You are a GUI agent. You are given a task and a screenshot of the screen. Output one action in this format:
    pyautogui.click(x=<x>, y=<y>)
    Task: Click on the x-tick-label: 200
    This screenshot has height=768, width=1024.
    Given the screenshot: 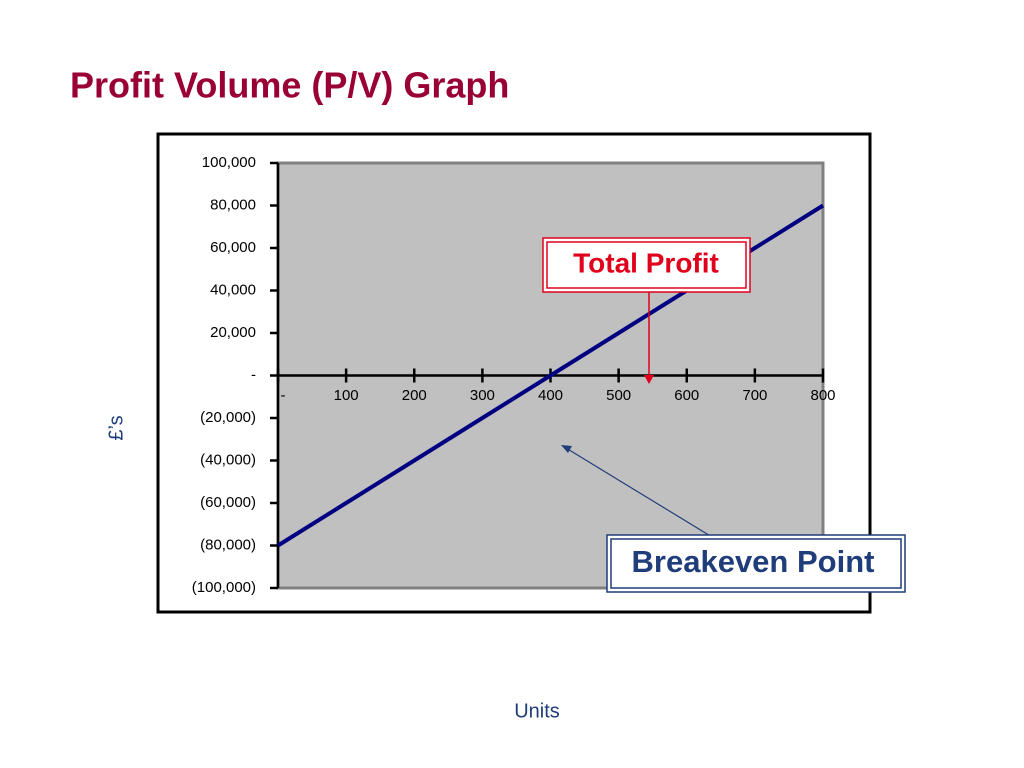 What is the action you would take?
    pyautogui.click(x=414, y=395)
    